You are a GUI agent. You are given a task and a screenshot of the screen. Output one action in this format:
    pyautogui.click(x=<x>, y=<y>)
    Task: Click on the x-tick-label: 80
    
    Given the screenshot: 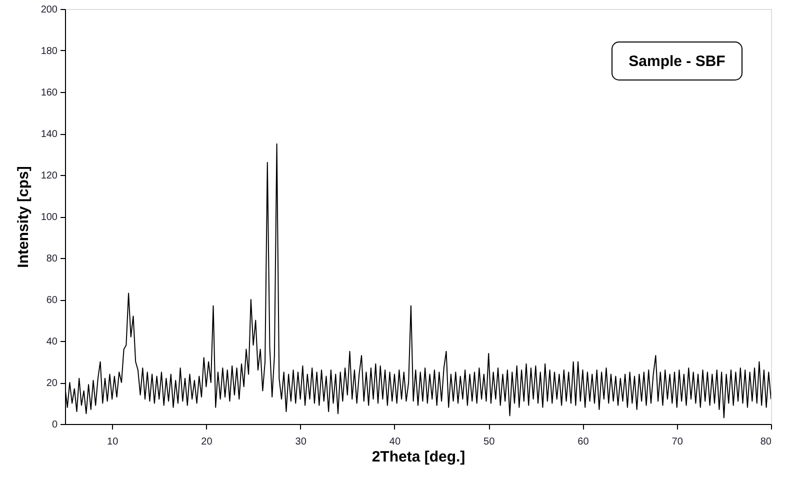 What is the action you would take?
    pyautogui.click(x=766, y=442)
    